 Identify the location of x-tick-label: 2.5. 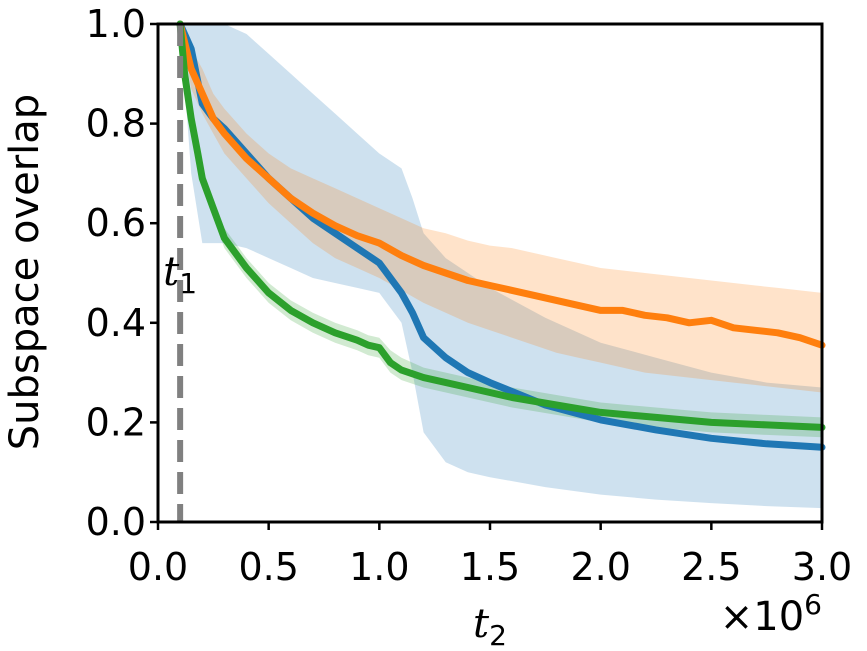
(711, 567).